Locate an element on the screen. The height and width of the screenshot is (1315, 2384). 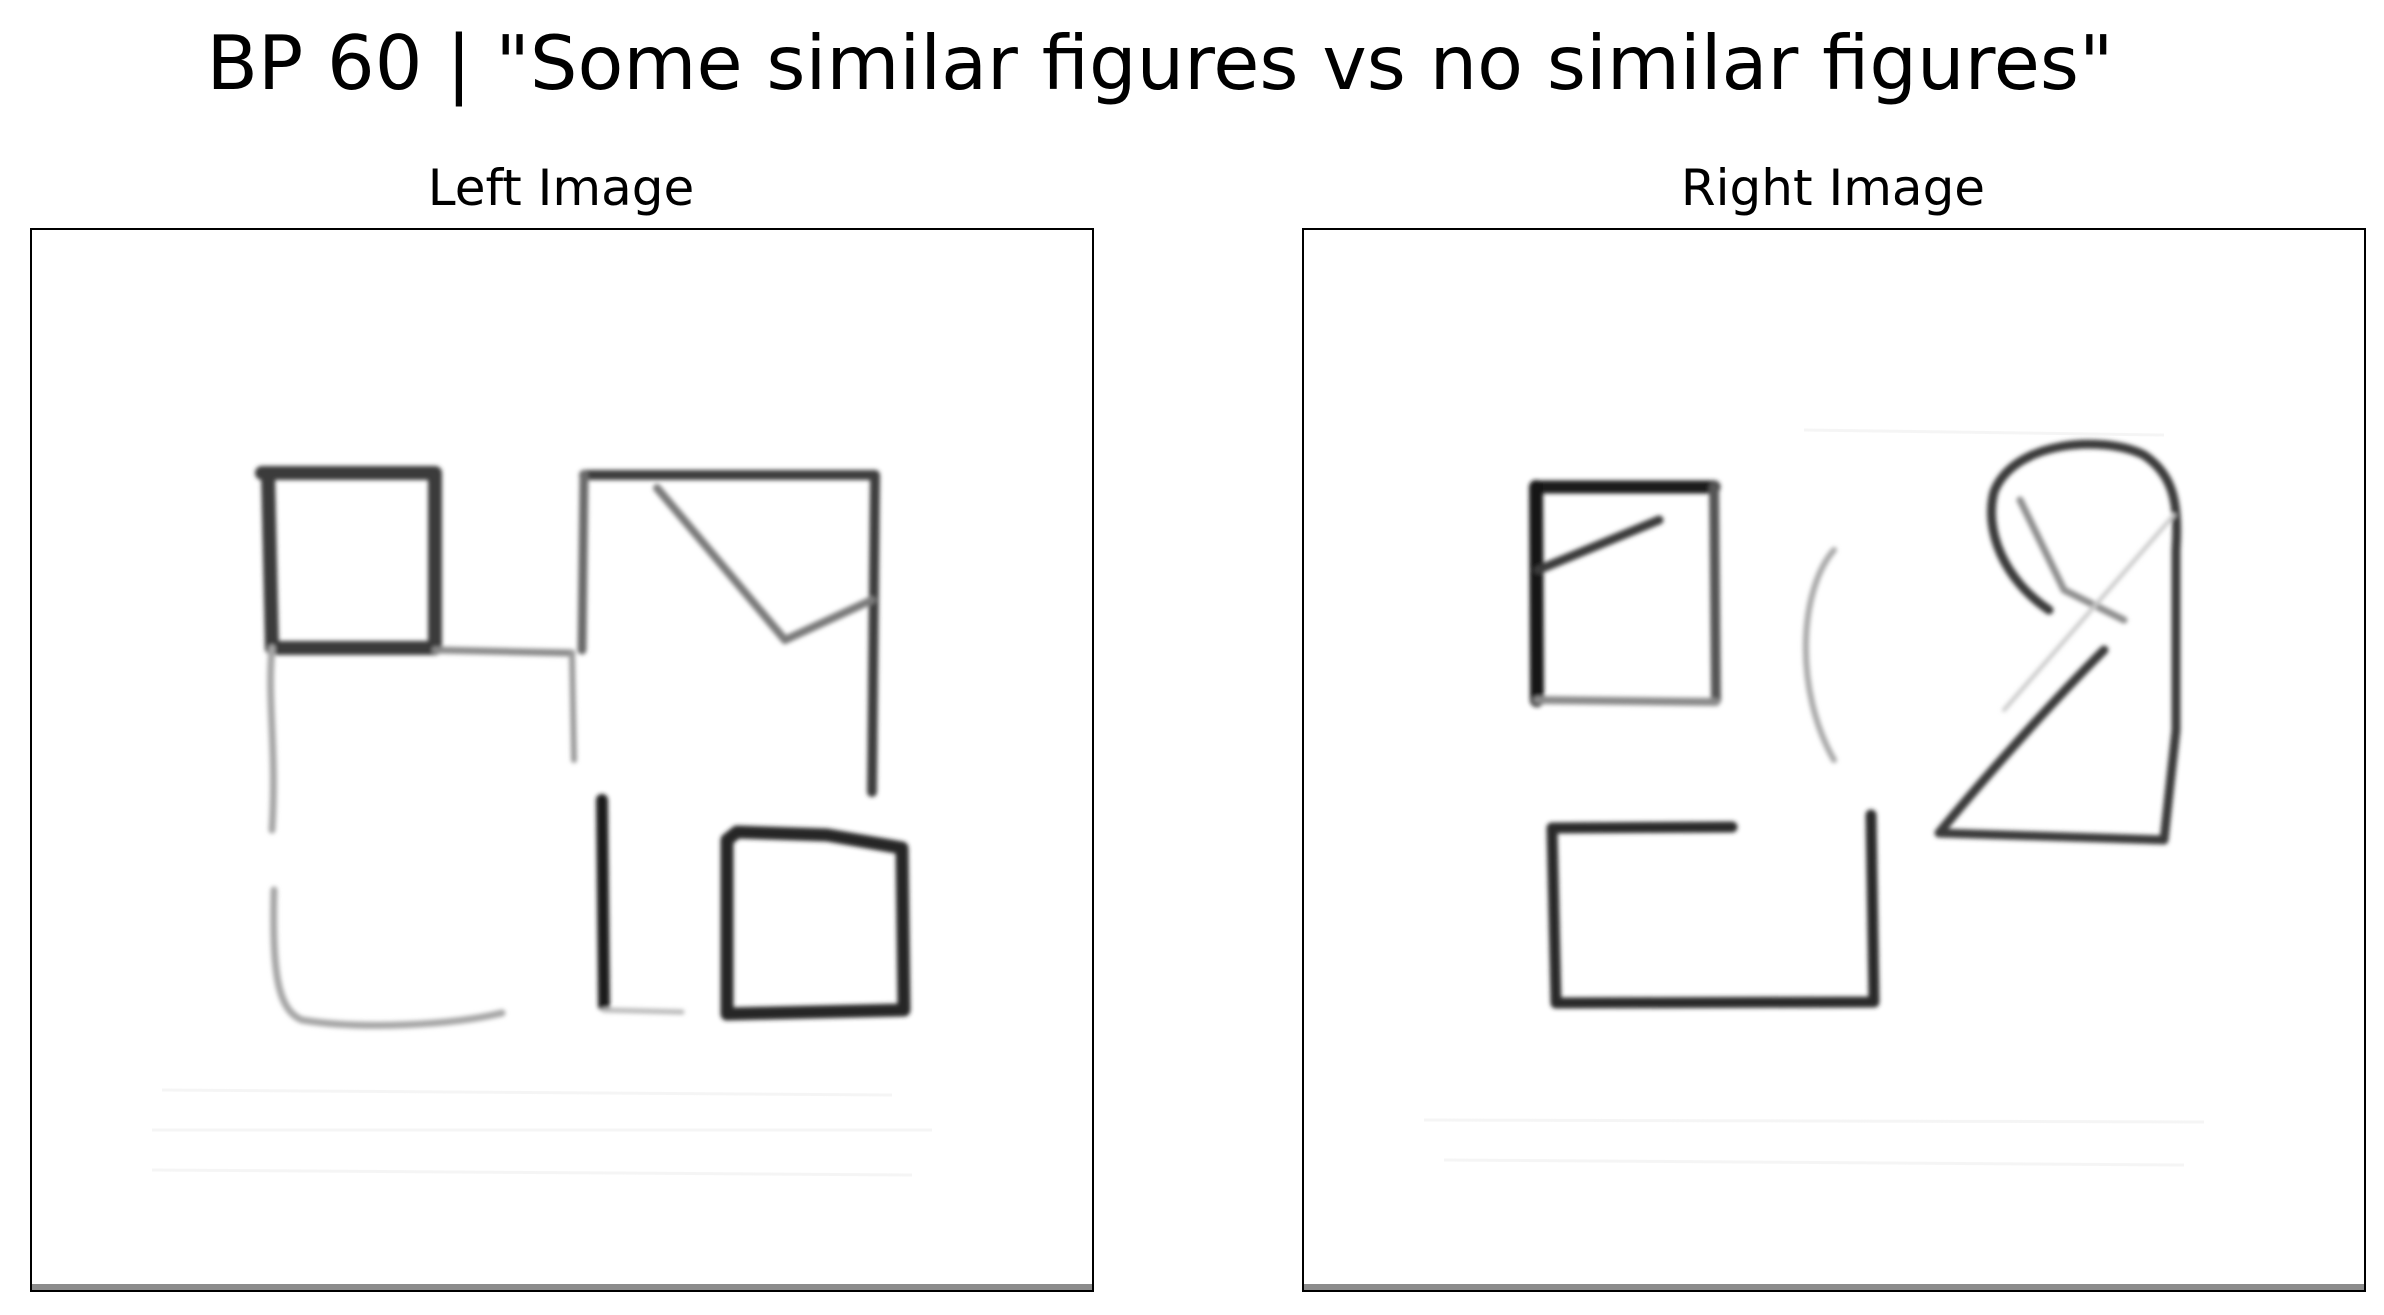
left-small-square is located at coordinates (348, 560).